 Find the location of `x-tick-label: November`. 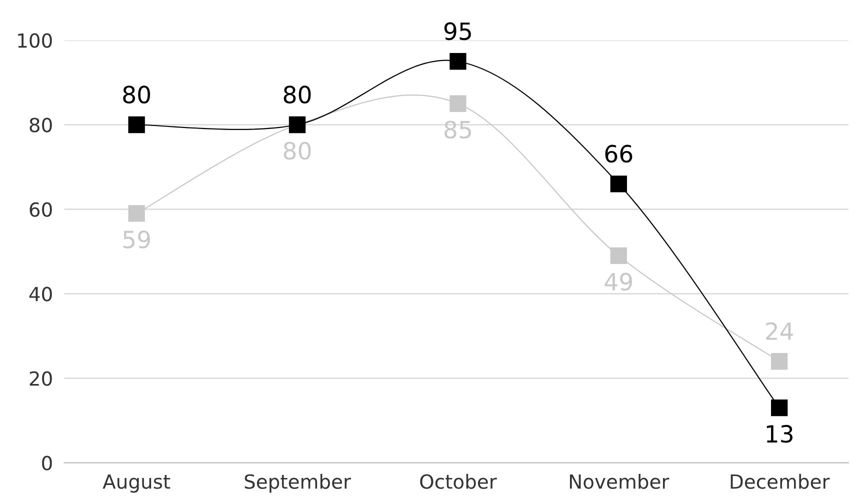

x-tick-label: November is located at coordinates (620, 481).